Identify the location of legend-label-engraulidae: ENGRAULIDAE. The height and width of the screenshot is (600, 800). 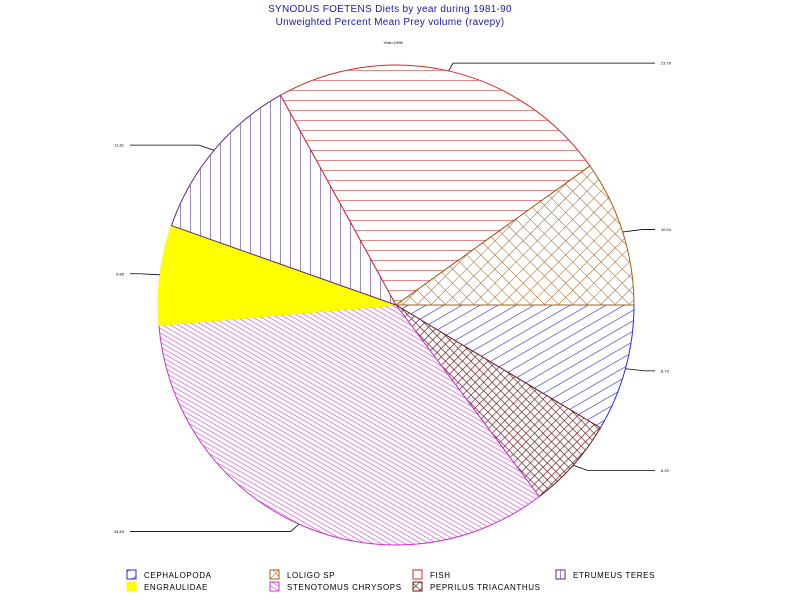
(176, 587).